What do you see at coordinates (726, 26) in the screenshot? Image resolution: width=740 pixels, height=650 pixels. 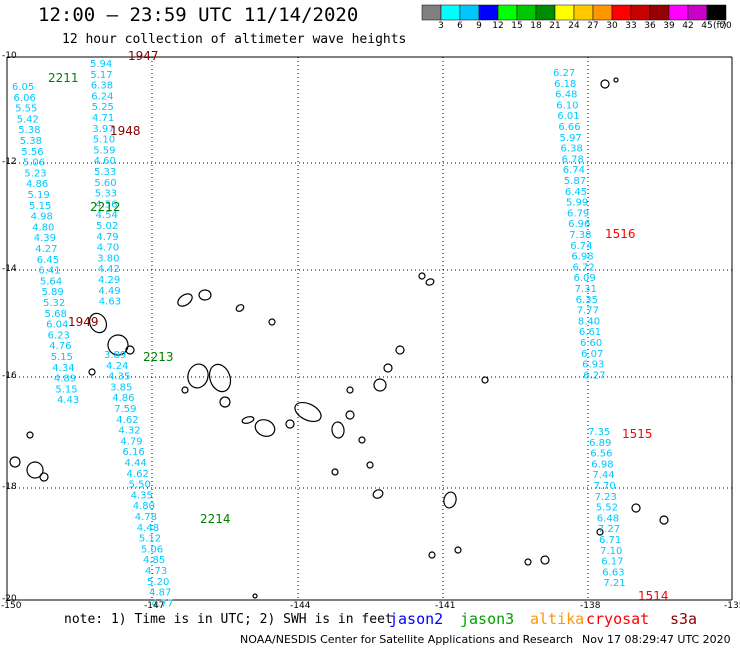 I see `colorbar-label: 70` at bounding box center [726, 26].